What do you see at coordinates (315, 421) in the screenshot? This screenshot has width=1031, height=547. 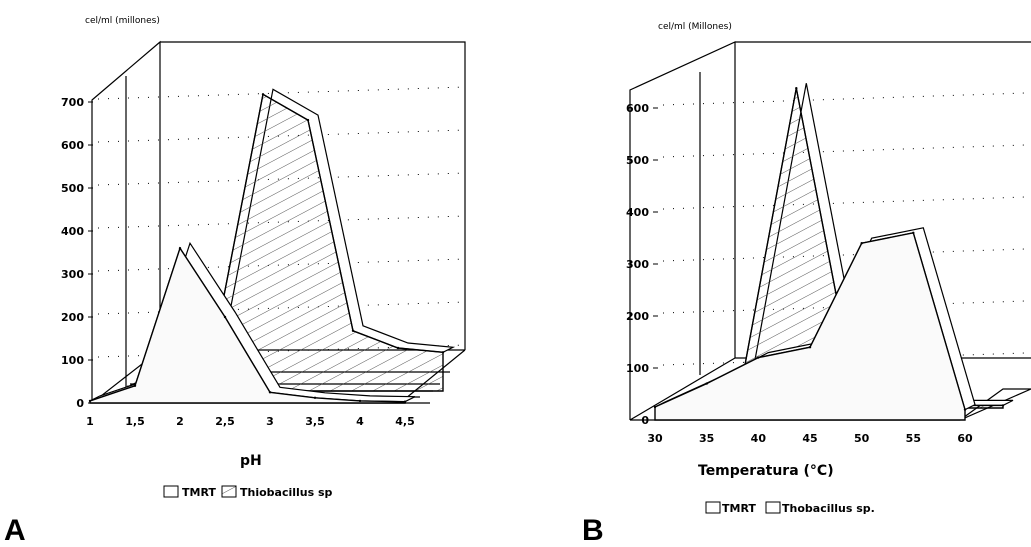 I see `x-tick-label: 3,5` at bounding box center [315, 421].